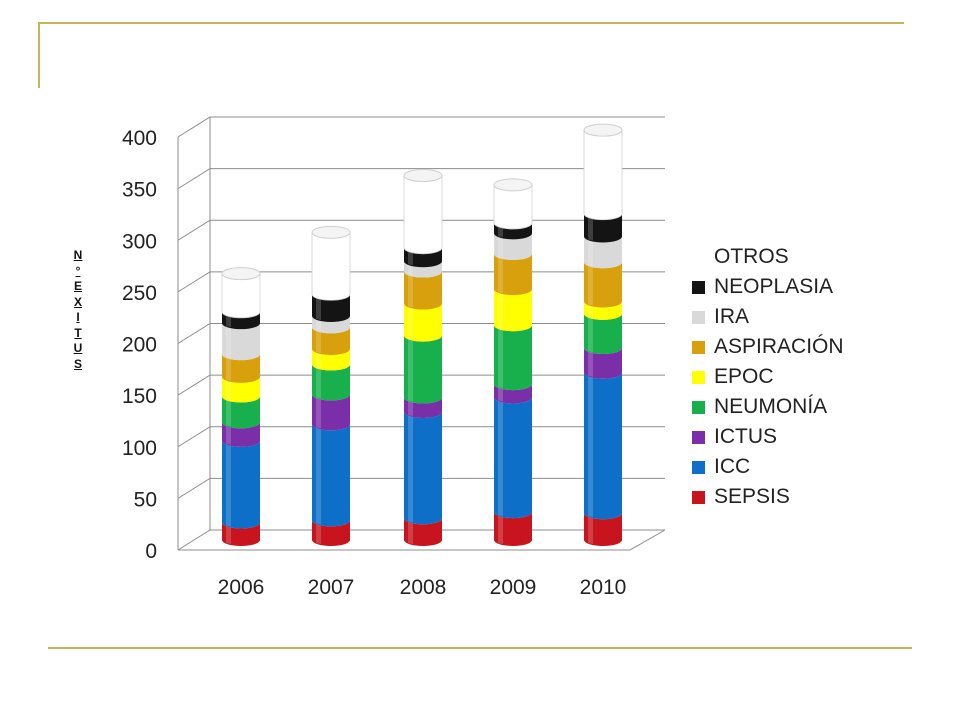  I want to click on legend-label-aspiracion: ASPIRACIÓN, so click(779, 346).